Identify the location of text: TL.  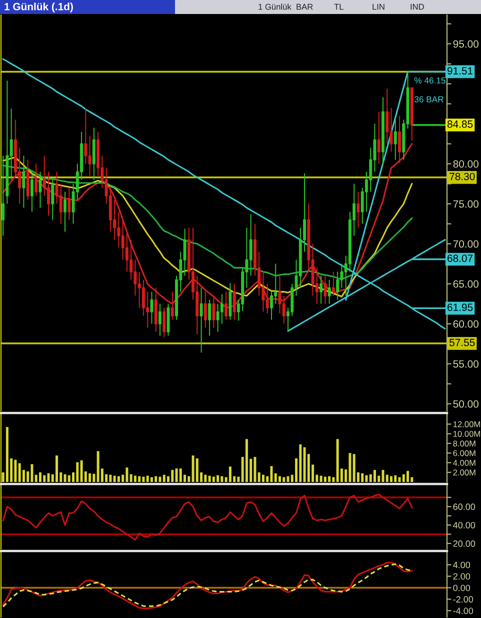
(339, 7).